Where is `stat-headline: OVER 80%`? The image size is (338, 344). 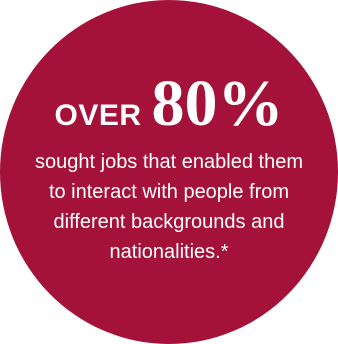 stat-headline: OVER 80% is located at coordinates (168, 104).